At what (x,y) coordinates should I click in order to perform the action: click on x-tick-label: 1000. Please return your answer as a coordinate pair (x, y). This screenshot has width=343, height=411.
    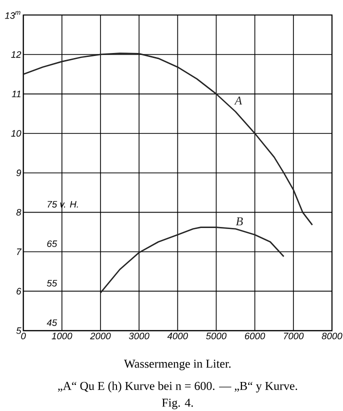
    Looking at the image, I should click on (62, 336).